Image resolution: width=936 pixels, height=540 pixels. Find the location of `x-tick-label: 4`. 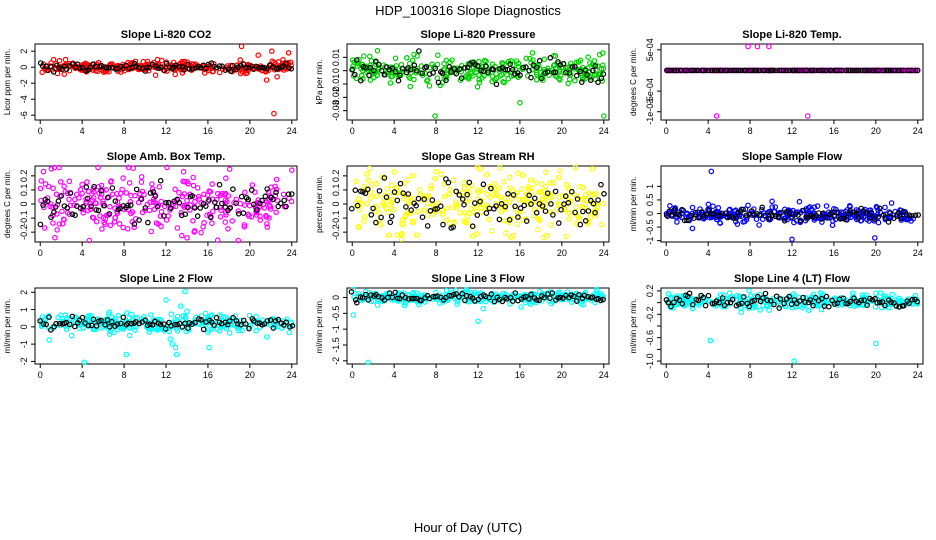

x-tick-label: 4 is located at coordinates (82, 253).